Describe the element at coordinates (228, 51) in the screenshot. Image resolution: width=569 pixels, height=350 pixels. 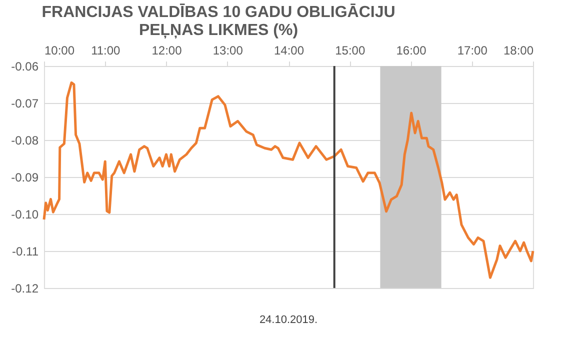
I see `x-tick-label: 13:00` at that location.